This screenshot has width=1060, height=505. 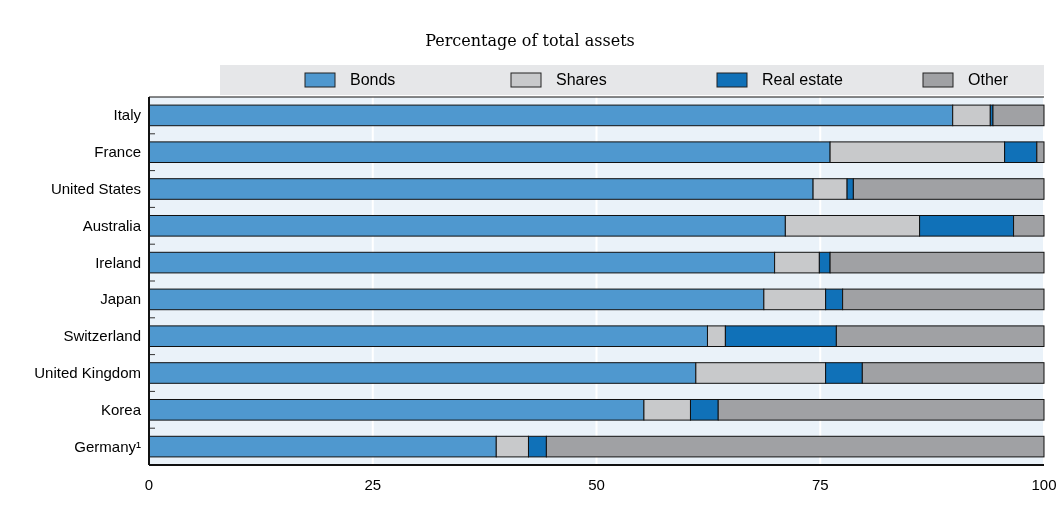 What do you see at coordinates (118, 262) in the screenshot?
I see `y-tick-label: Ireland` at bounding box center [118, 262].